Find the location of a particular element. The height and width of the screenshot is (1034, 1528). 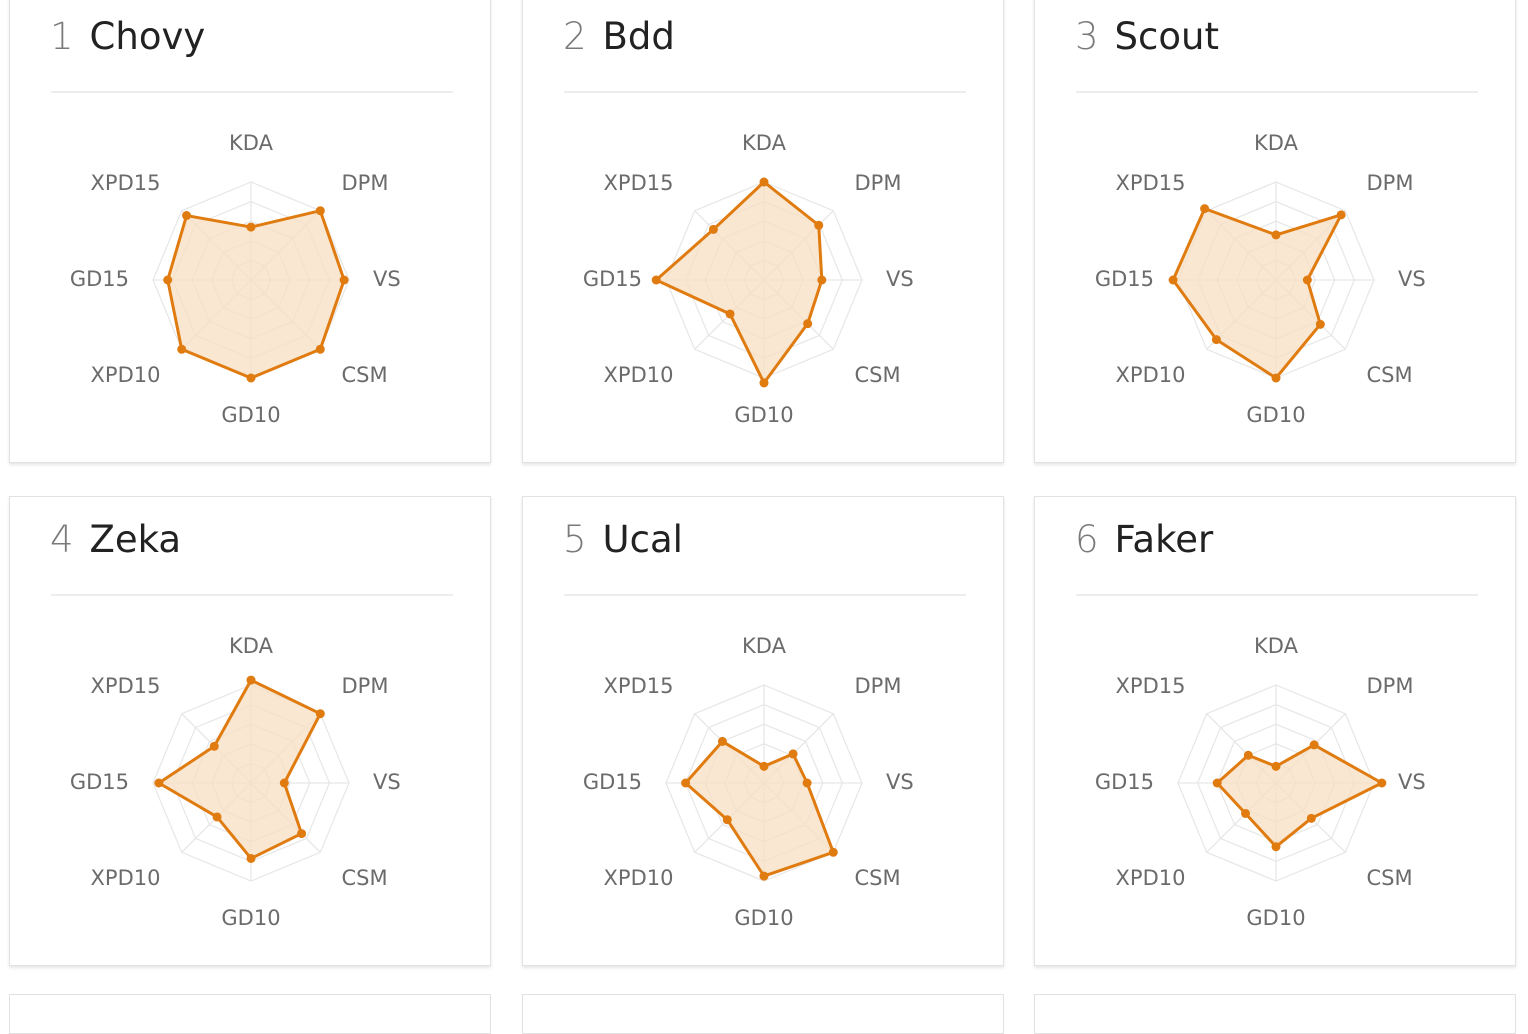

card-title: 3 Scout is located at coordinates (1147, 37).